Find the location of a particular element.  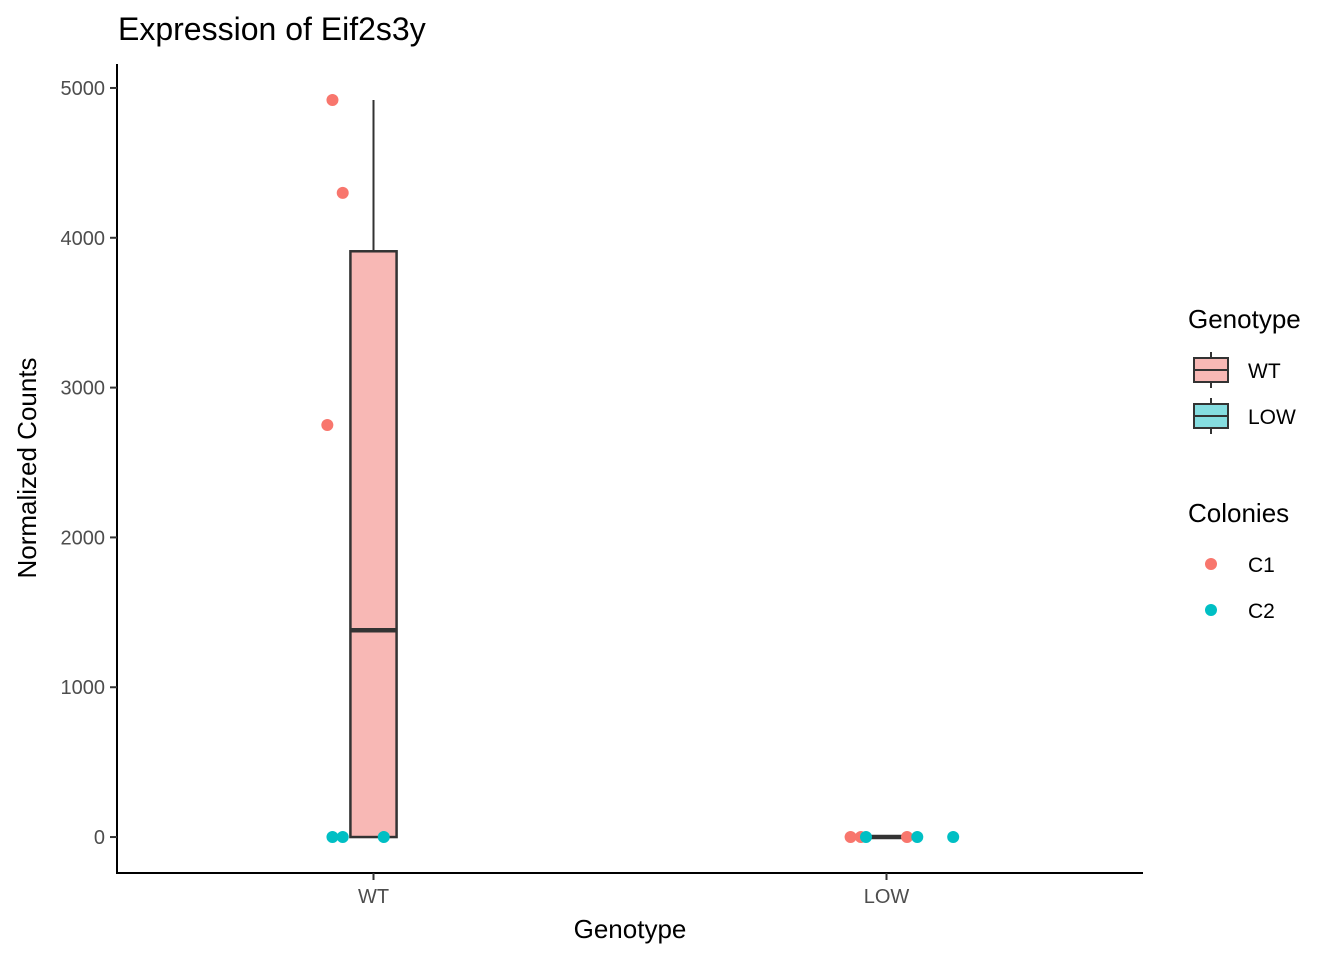

legend-item-low: LOW is located at coordinates (1244, 416).